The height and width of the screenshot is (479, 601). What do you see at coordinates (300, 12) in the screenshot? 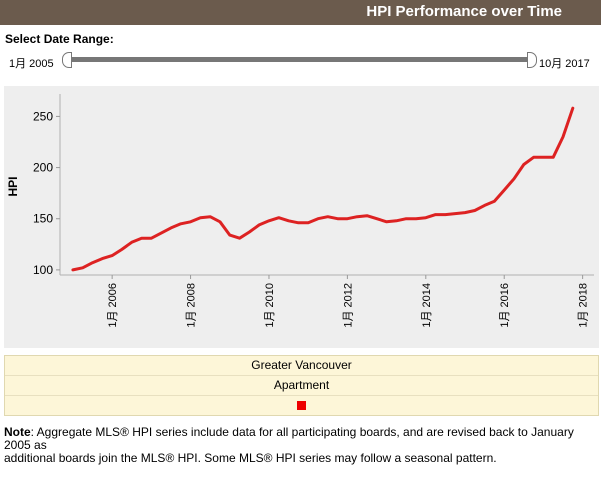
I see `header-bar: HPI Performance over Time` at bounding box center [300, 12].